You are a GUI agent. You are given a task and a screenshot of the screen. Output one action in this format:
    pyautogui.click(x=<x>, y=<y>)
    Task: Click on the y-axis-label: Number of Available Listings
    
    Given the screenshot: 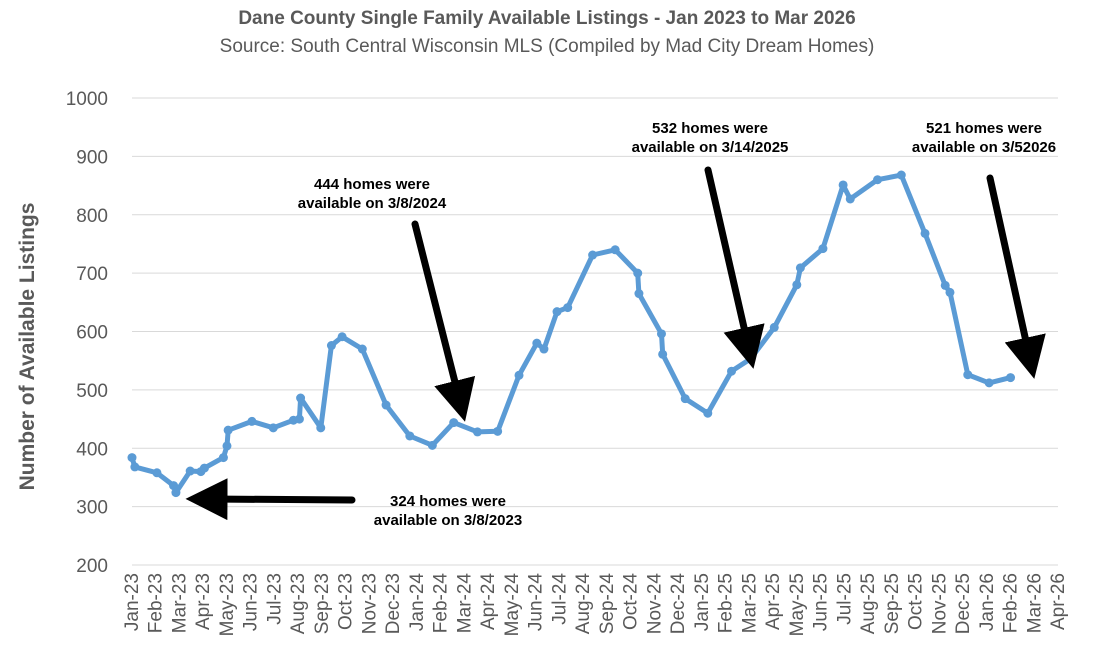 What is the action you would take?
    pyautogui.click(x=27, y=347)
    